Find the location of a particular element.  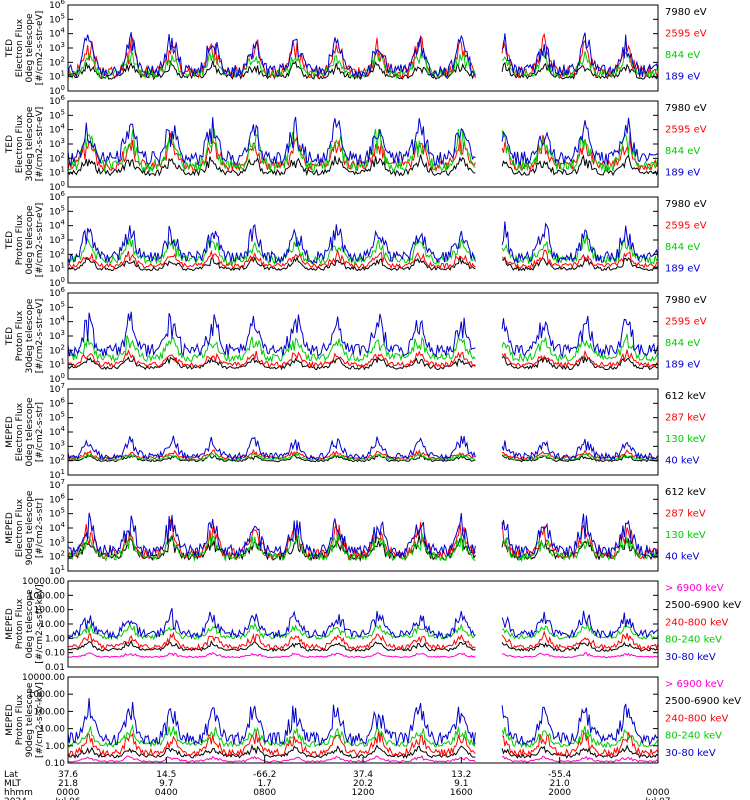

legend-entry: 40 keV is located at coordinates (682, 461).